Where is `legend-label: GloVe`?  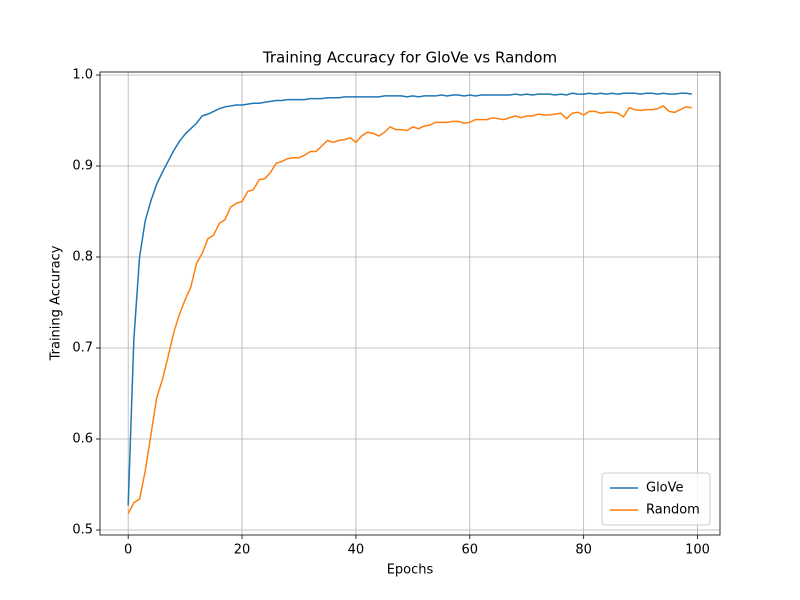
legend-label: GloVe is located at coordinates (665, 488).